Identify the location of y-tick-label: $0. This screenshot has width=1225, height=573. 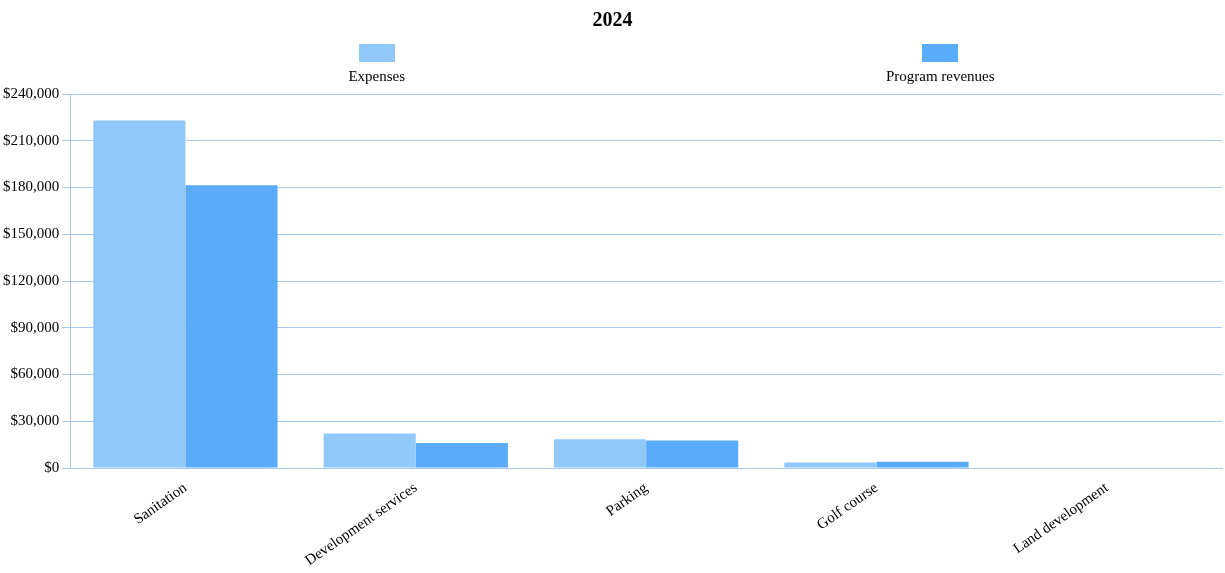
(52, 466).